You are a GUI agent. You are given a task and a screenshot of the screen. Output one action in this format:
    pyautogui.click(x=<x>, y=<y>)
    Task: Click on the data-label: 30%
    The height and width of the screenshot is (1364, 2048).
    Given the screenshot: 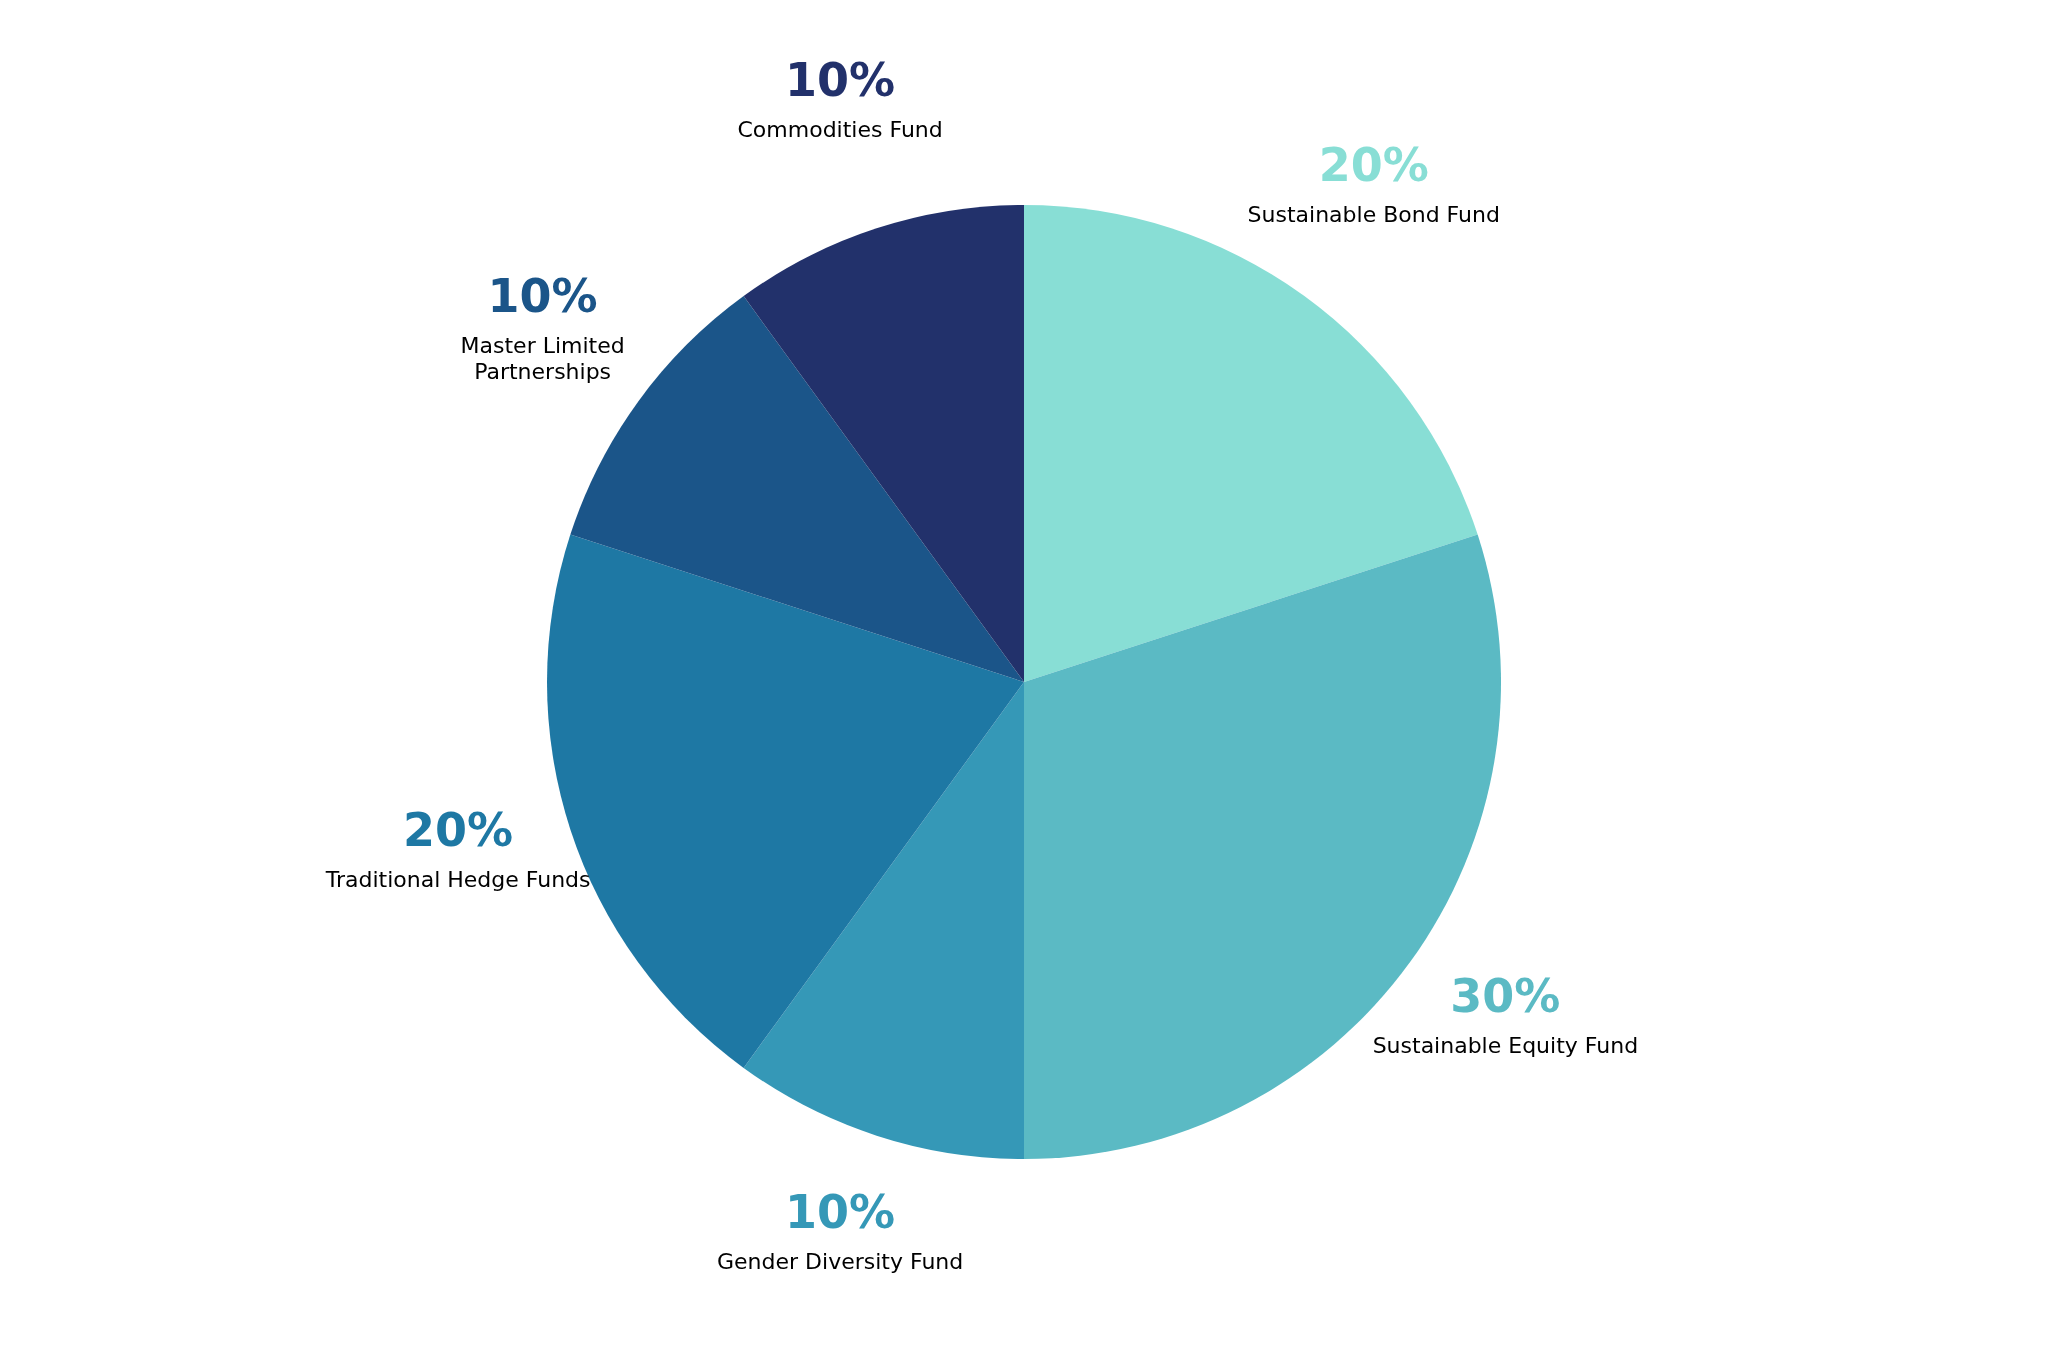 What is the action you would take?
    pyautogui.click(x=1505, y=995)
    